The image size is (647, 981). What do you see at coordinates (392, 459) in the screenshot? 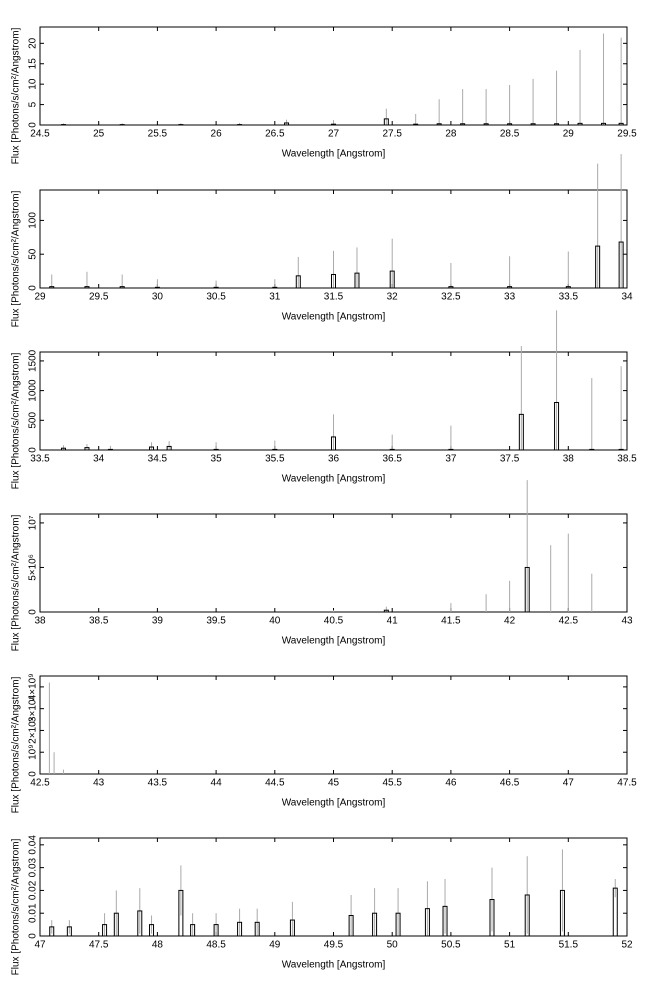
I see `x-tick-label: 36.5` at bounding box center [392, 459].